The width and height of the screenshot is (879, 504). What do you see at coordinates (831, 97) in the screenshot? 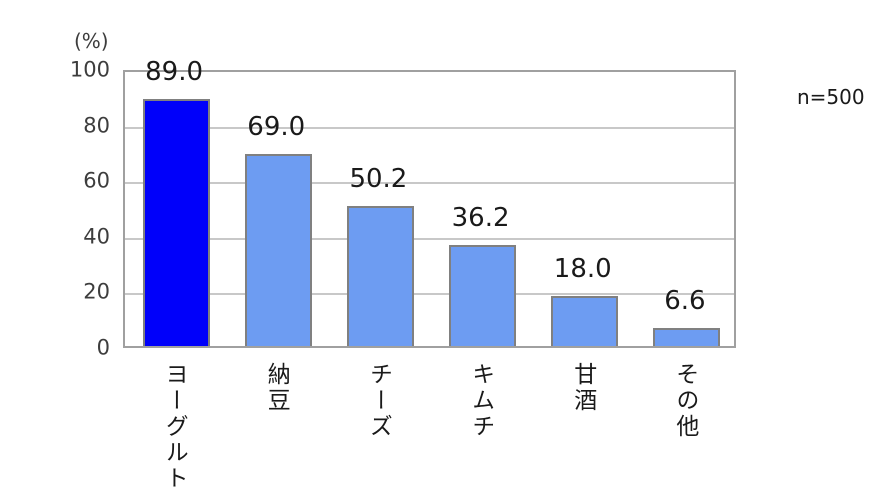
I see `sample-size-label: n=500` at bounding box center [831, 97].